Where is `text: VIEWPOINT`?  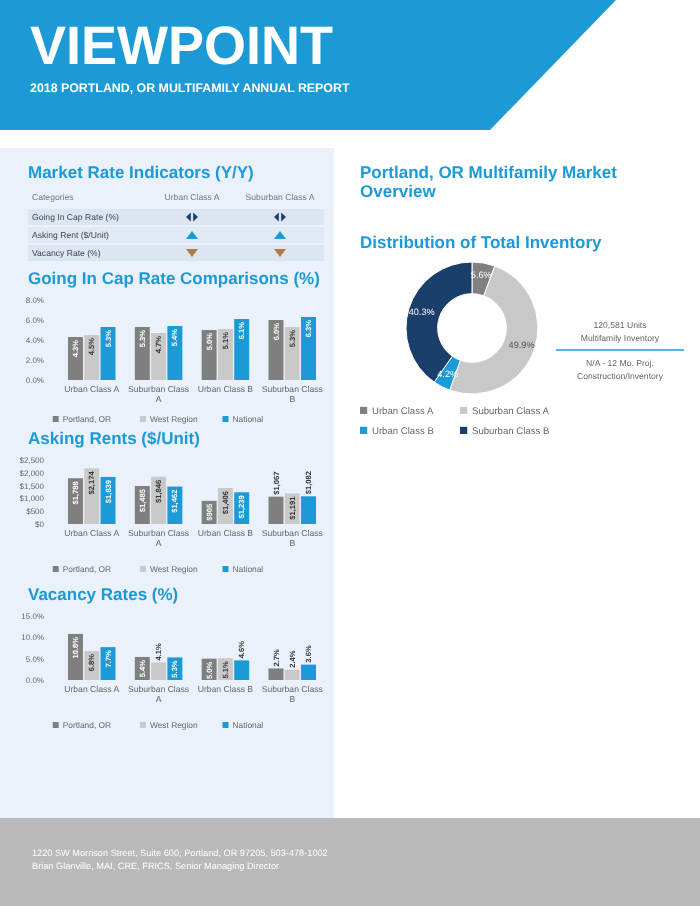 text: VIEWPOINT is located at coordinates (182, 46).